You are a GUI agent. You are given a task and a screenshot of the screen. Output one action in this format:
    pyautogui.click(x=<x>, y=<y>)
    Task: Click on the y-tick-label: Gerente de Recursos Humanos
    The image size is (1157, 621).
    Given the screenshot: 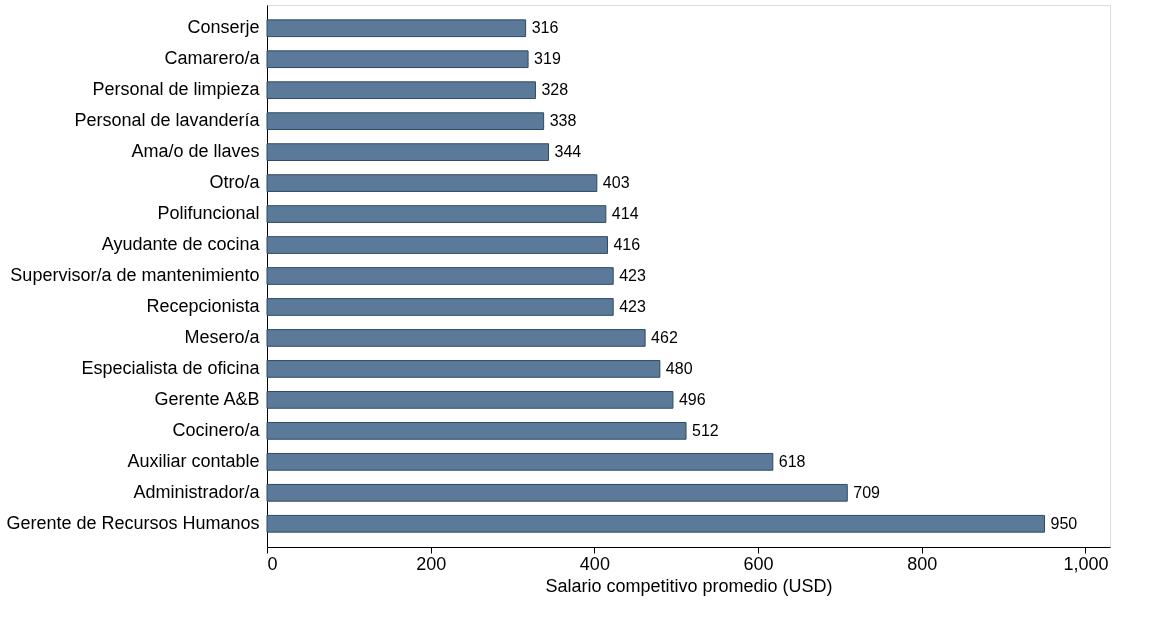 What is the action you would take?
    pyautogui.click(x=133, y=522)
    